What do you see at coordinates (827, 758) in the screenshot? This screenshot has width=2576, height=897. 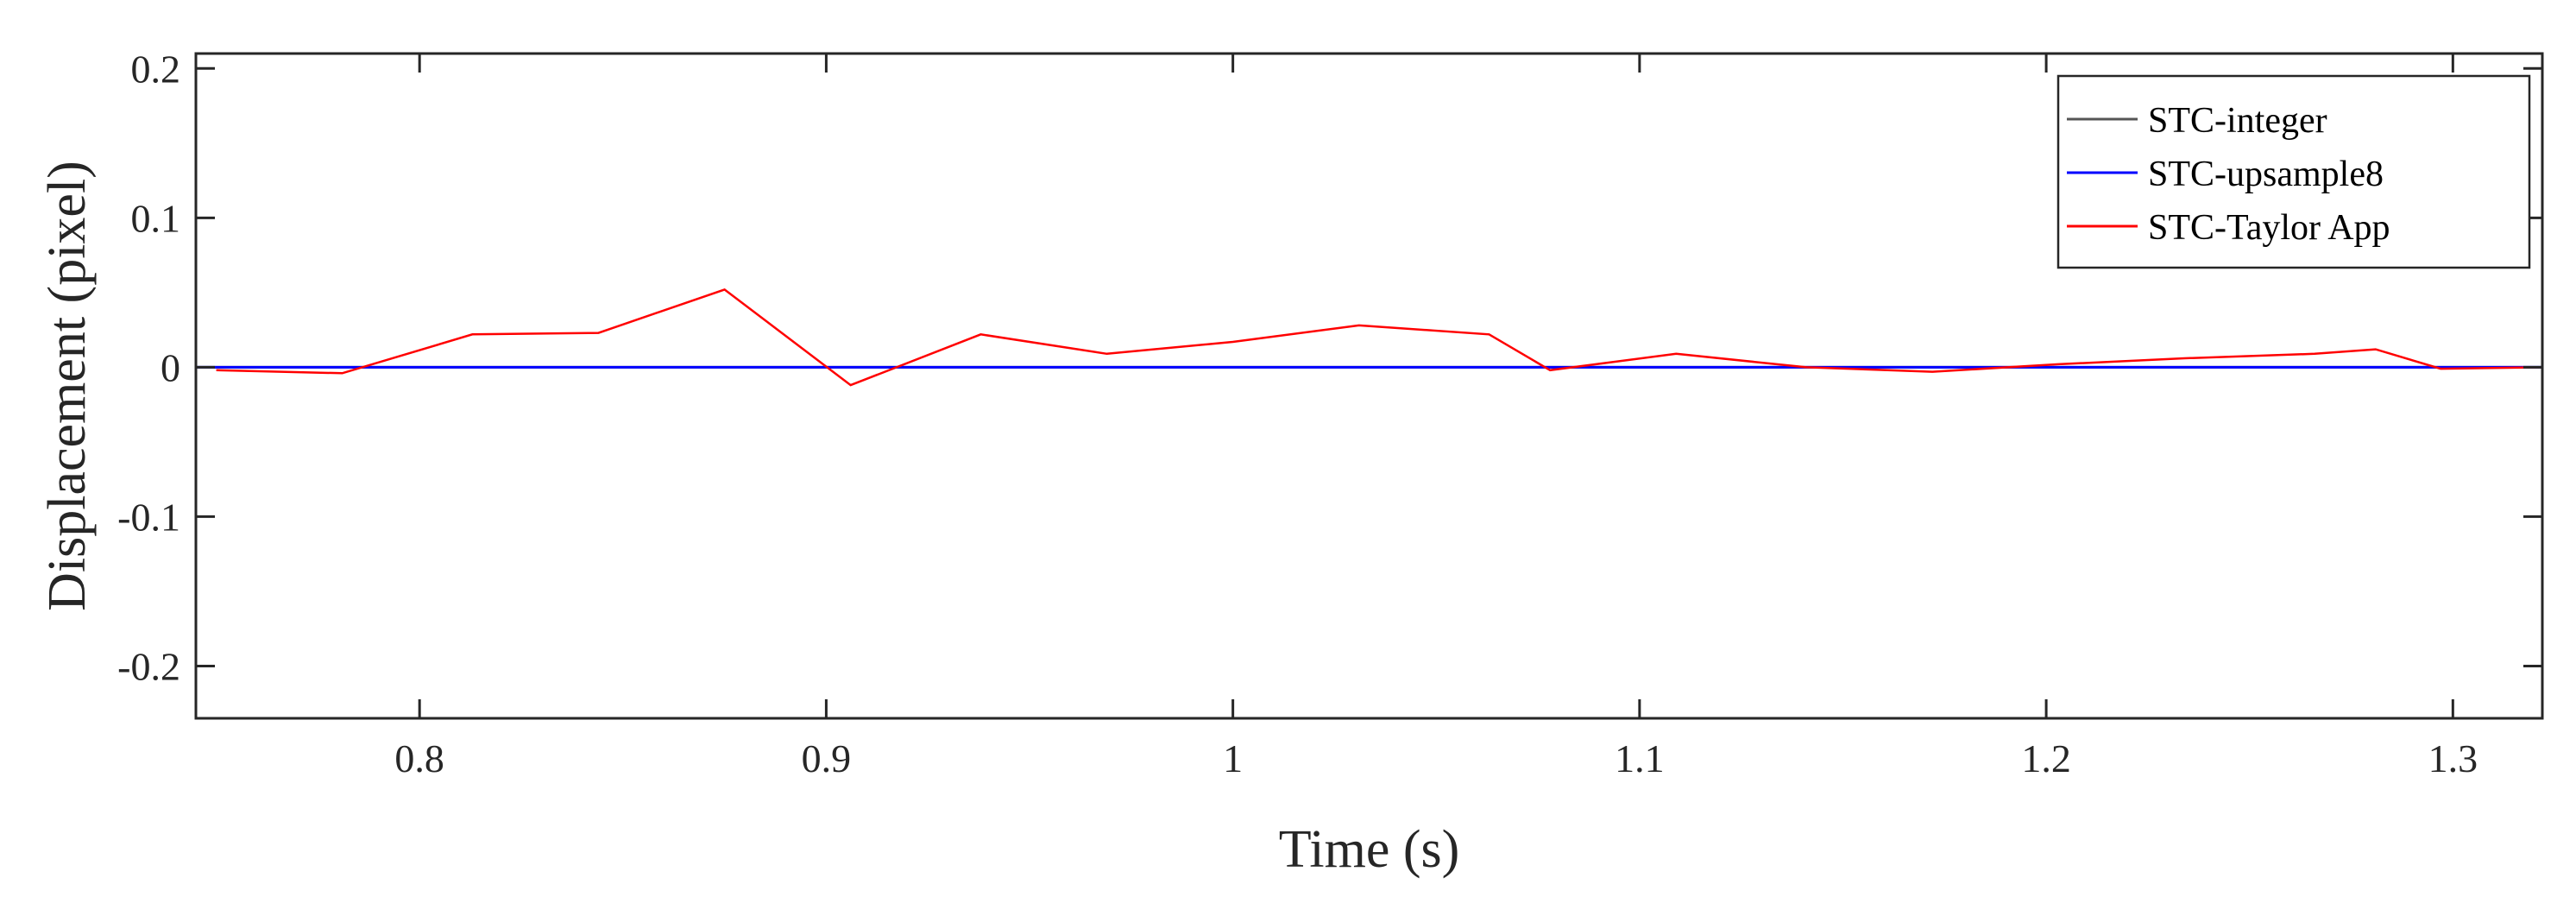 I see `x-tick-label: 0.9` at bounding box center [827, 758].